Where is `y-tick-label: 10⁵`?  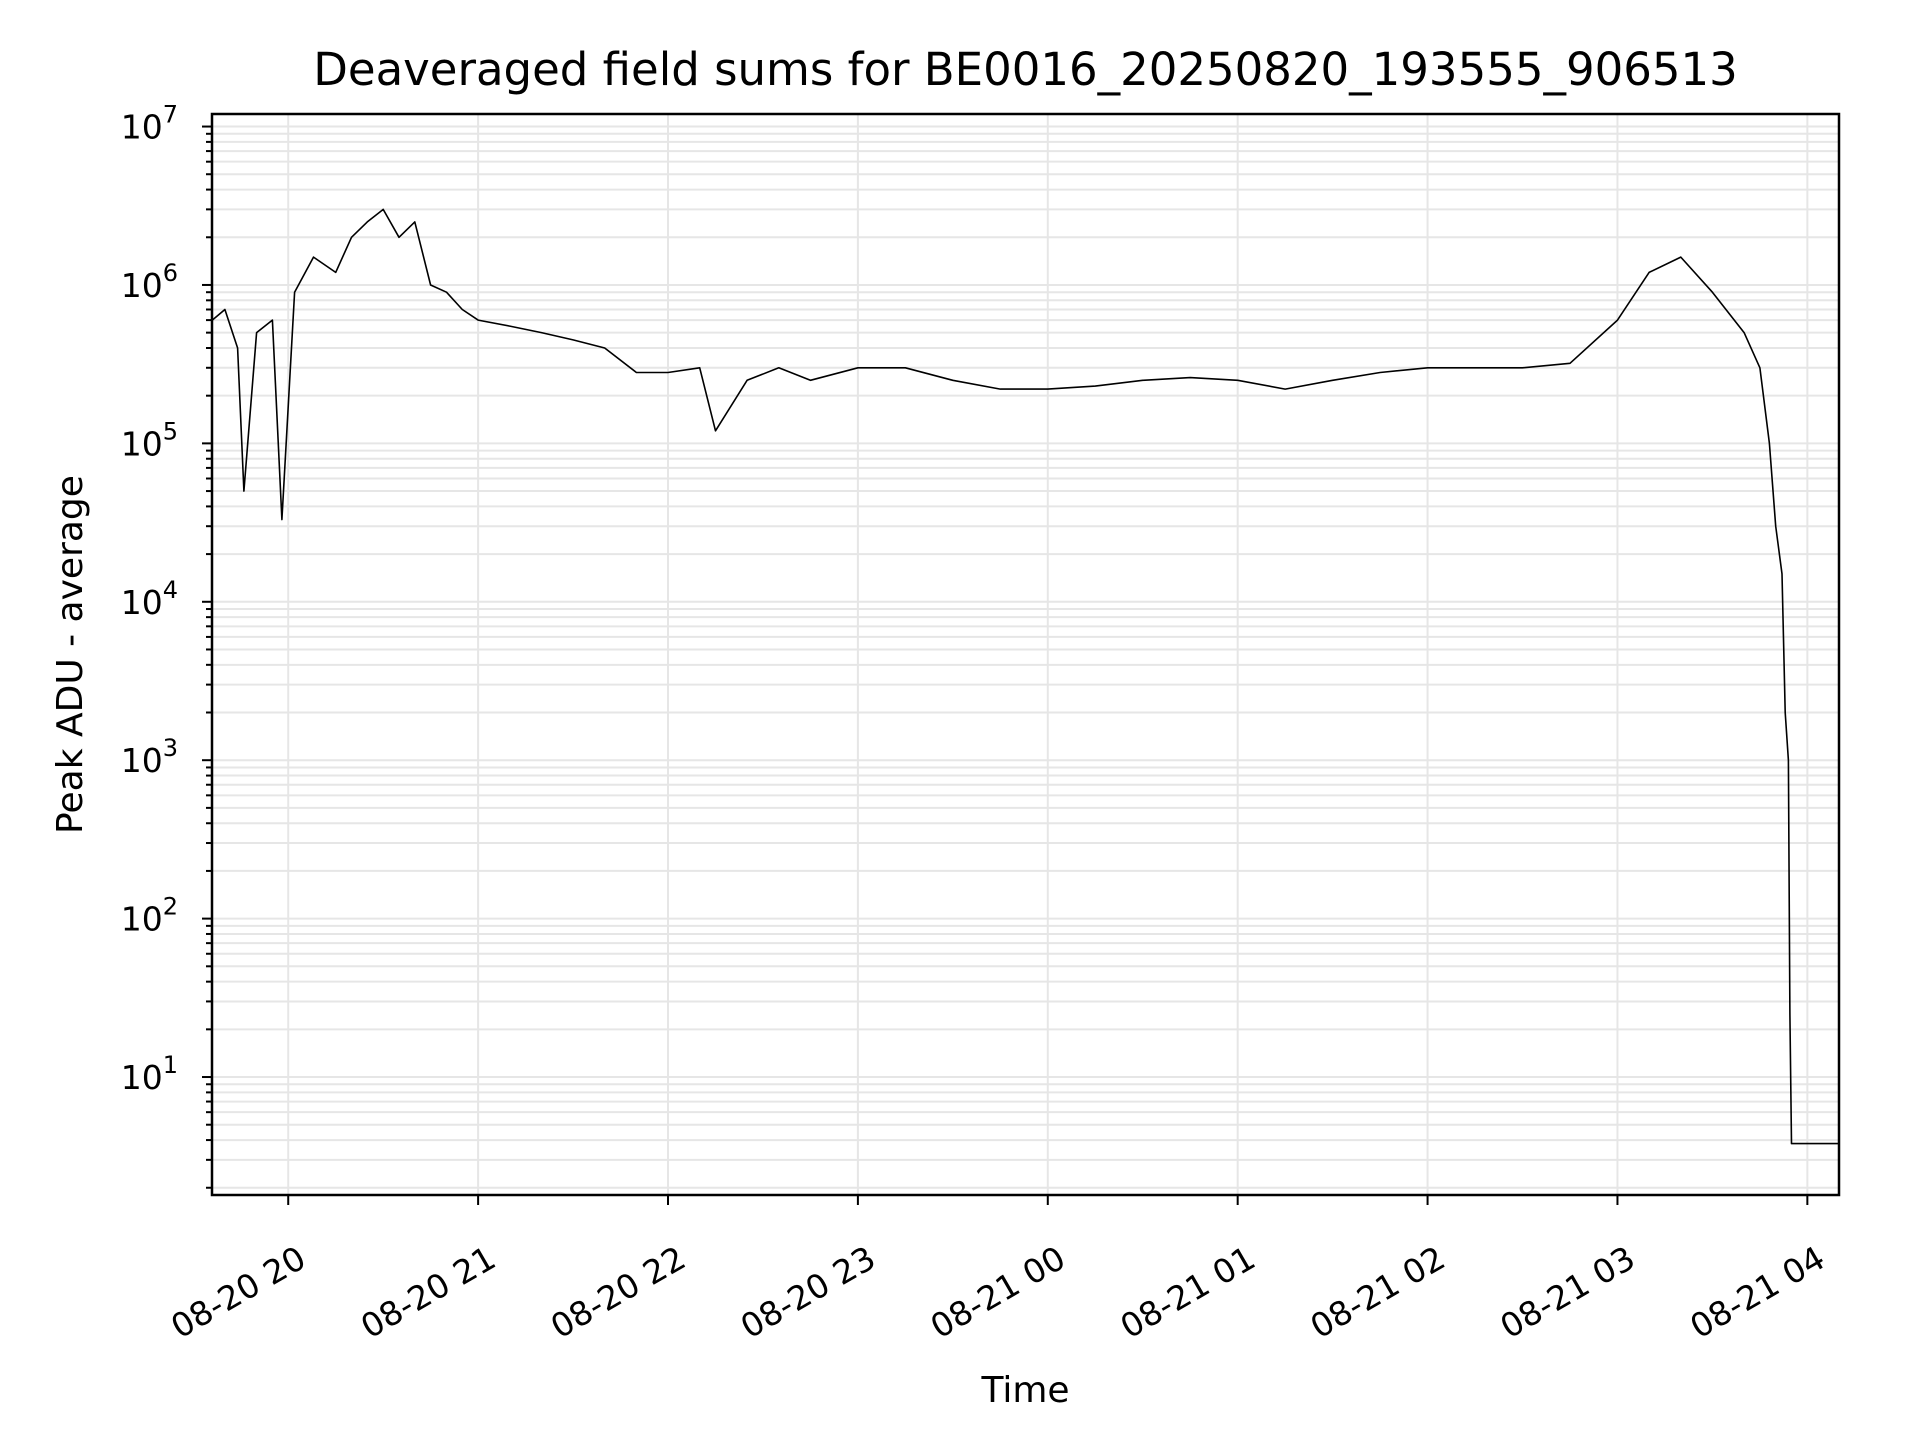 y-tick-label: 10⁵ is located at coordinates (149, 440).